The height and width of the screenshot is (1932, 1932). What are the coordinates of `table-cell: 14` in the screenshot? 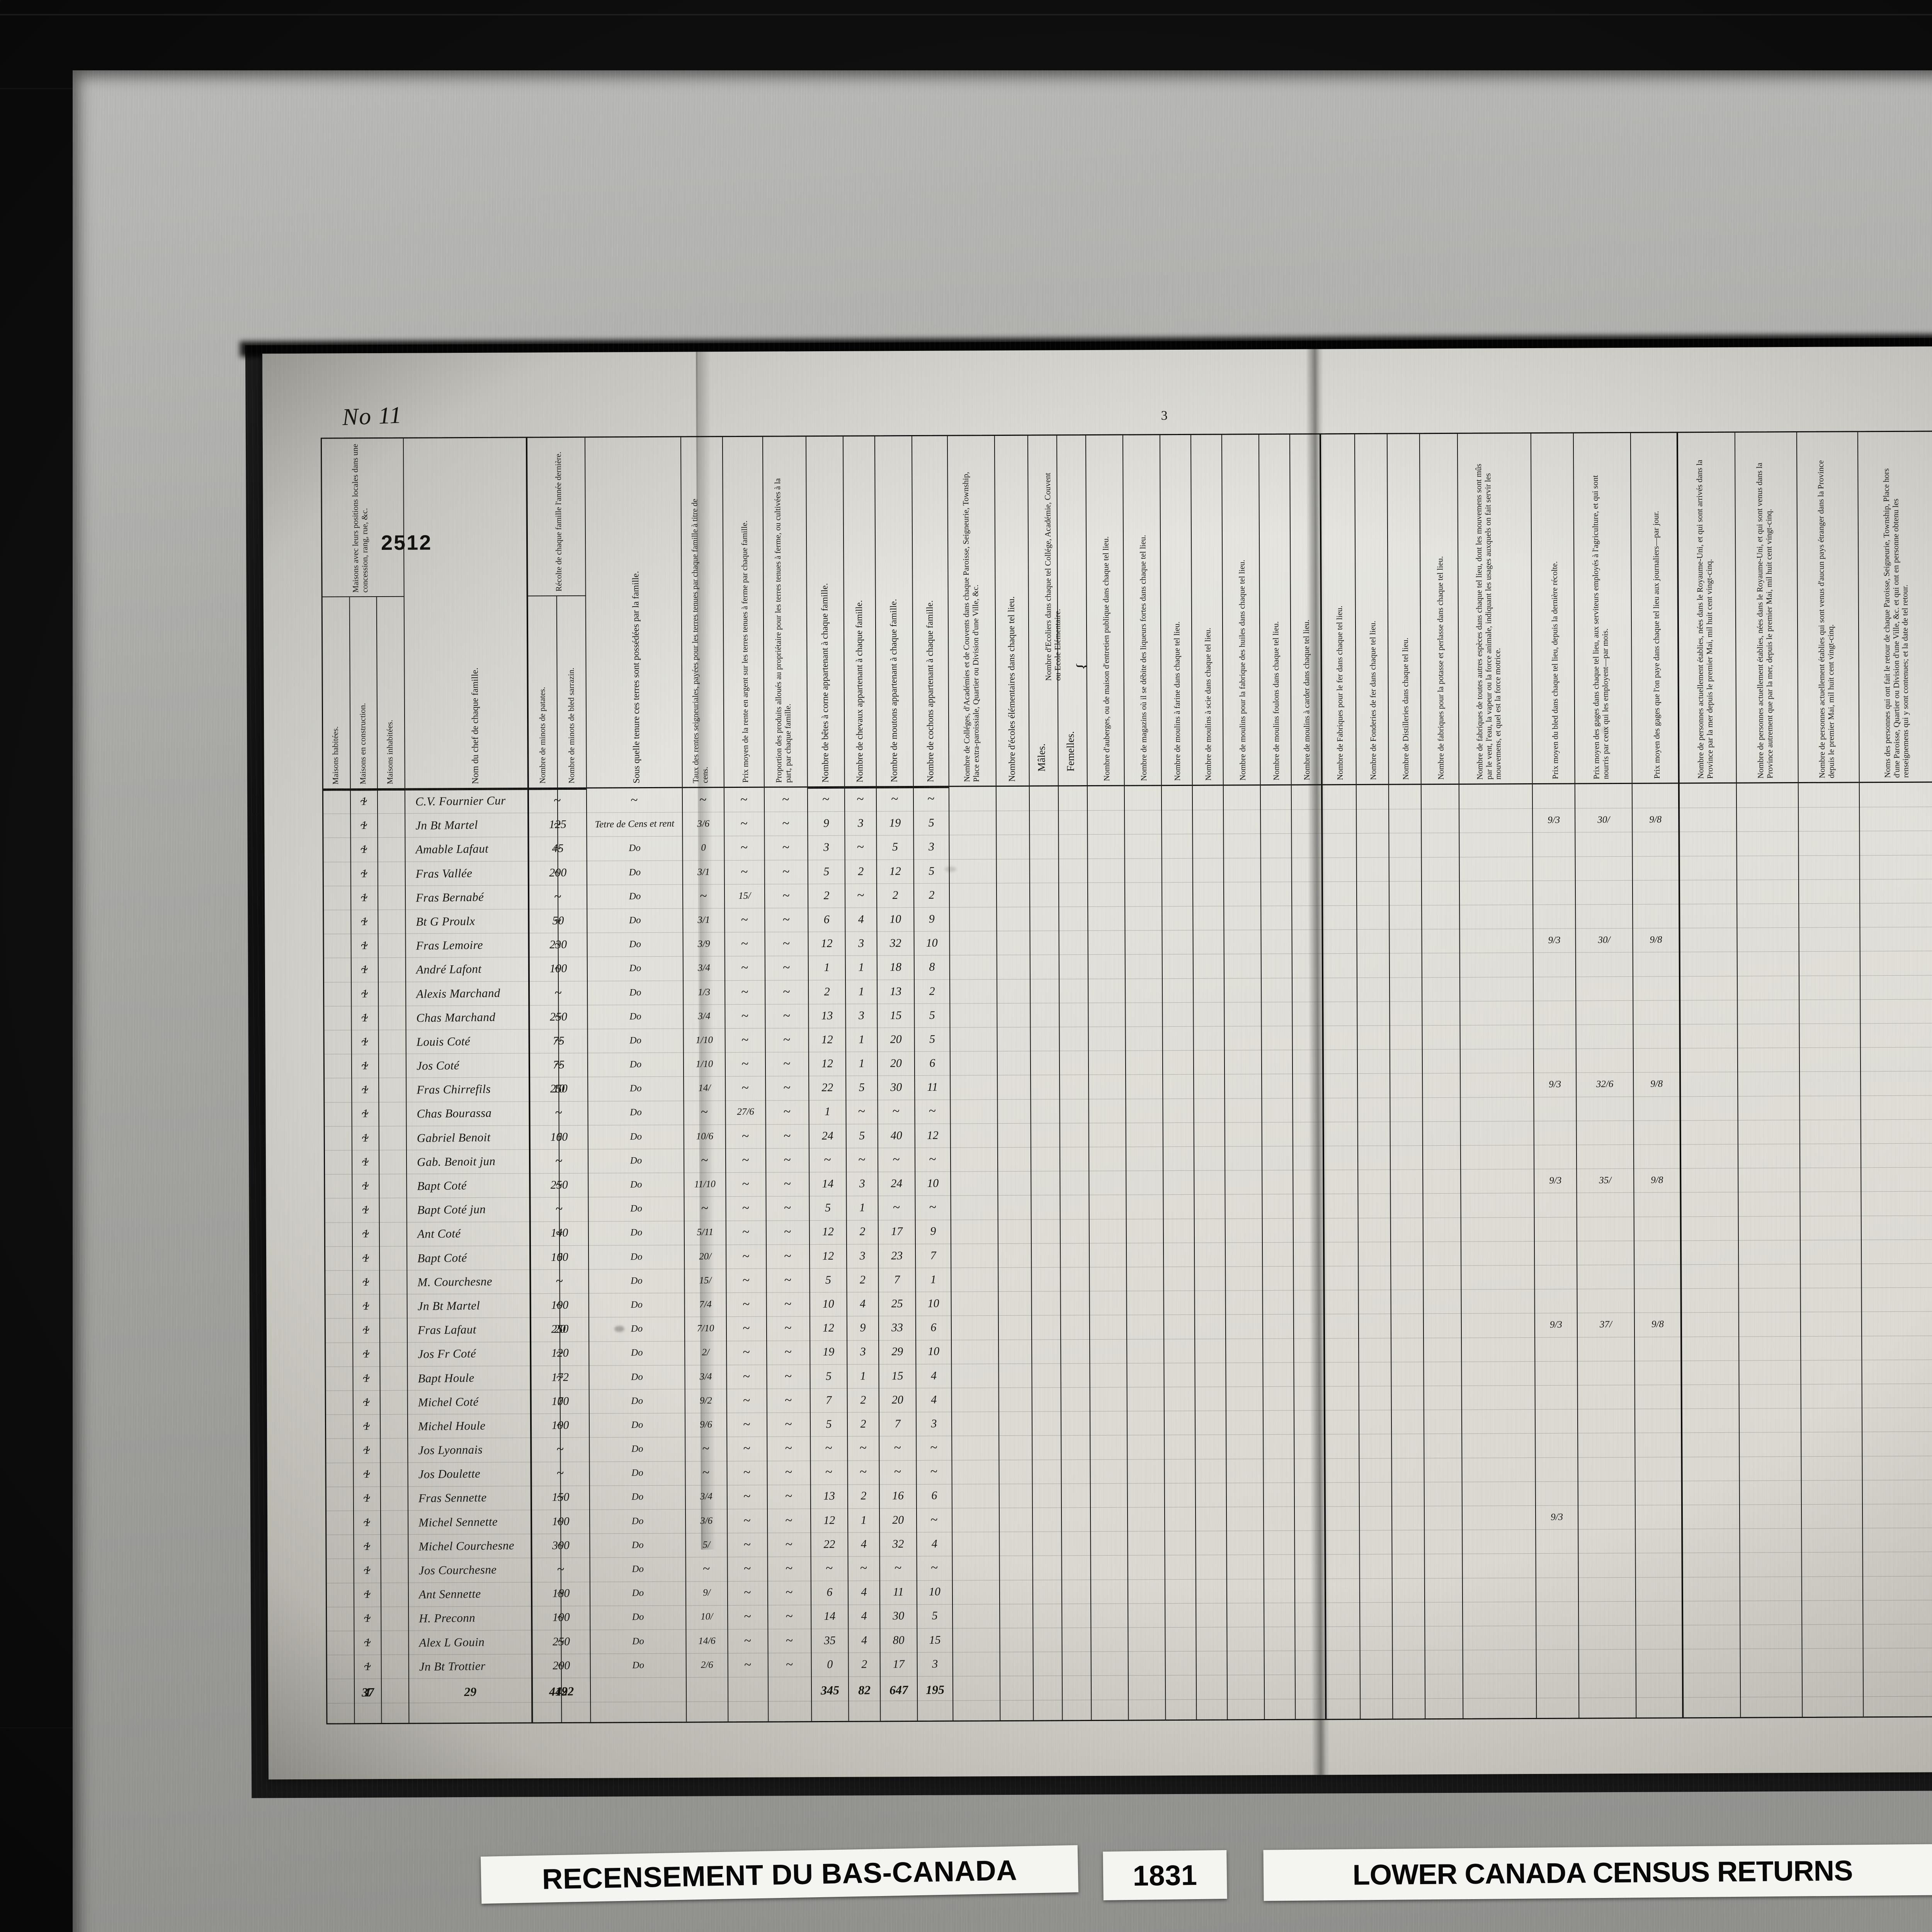 It's located at (828, 1184).